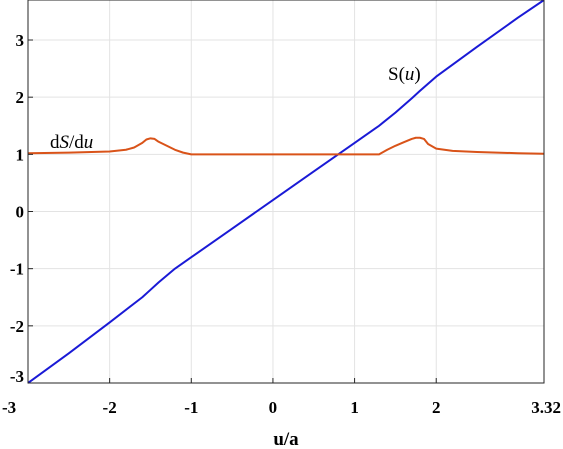 This screenshot has width=563, height=449. Describe the element at coordinates (71, 142) in the screenshot. I see `series-label-dsdu: dS/du` at that location.